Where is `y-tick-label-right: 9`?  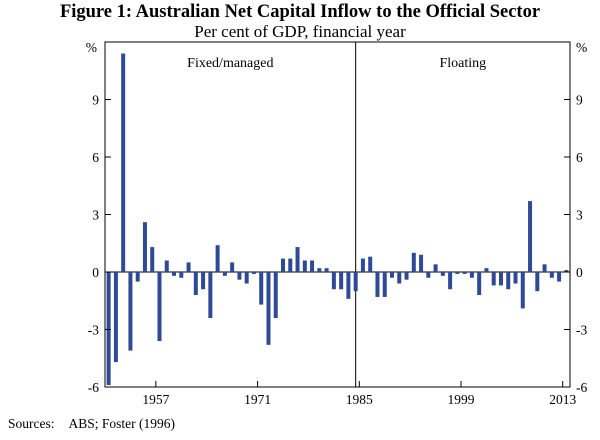 y-tick-label-right: 9 is located at coordinates (579, 100).